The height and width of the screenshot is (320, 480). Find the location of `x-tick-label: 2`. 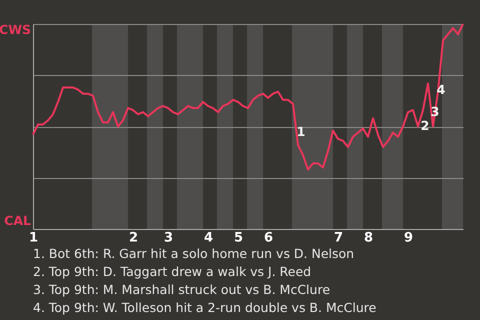

x-tick-label: 2 is located at coordinates (133, 238).